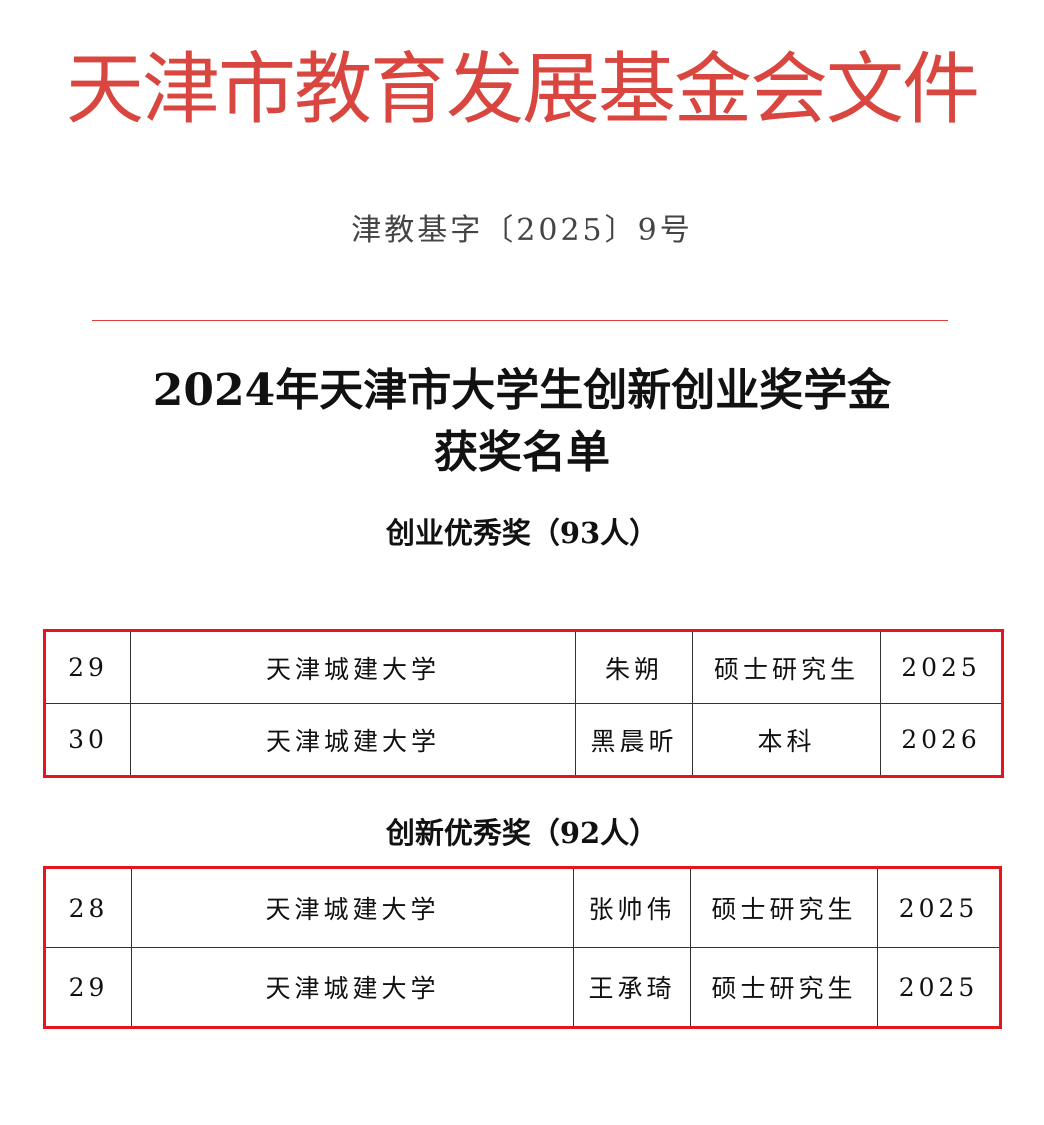  What do you see at coordinates (632, 908) in the screenshot?
I see `cell-name: 张帅伟` at bounding box center [632, 908].